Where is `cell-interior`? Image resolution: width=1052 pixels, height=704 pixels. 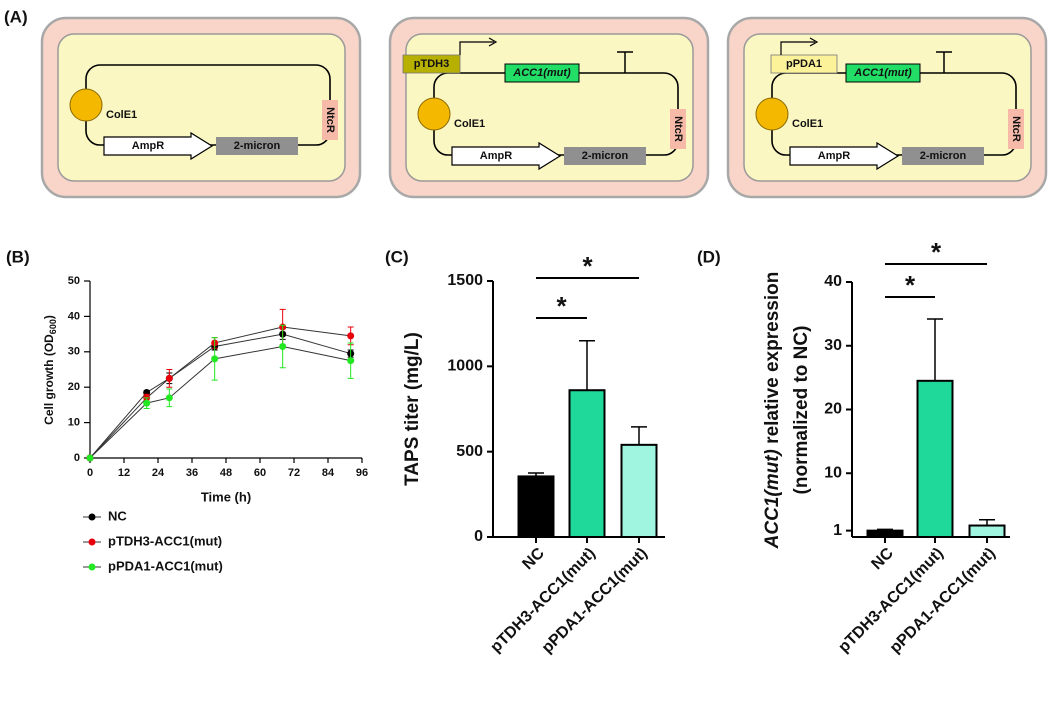 cell-interior is located at coordinates (549, 107).